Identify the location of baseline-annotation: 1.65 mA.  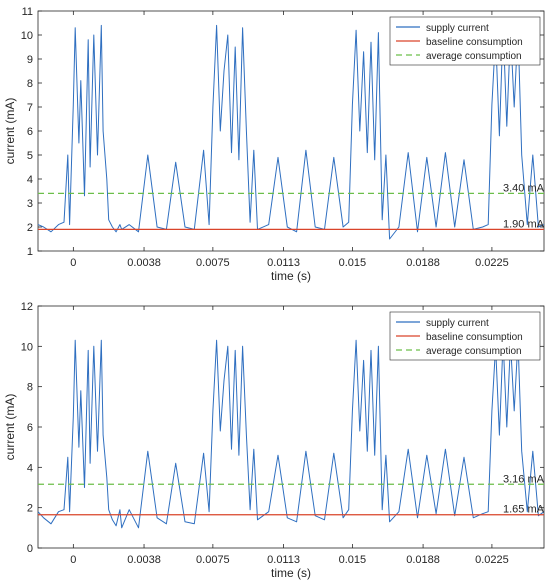
(524, 510).